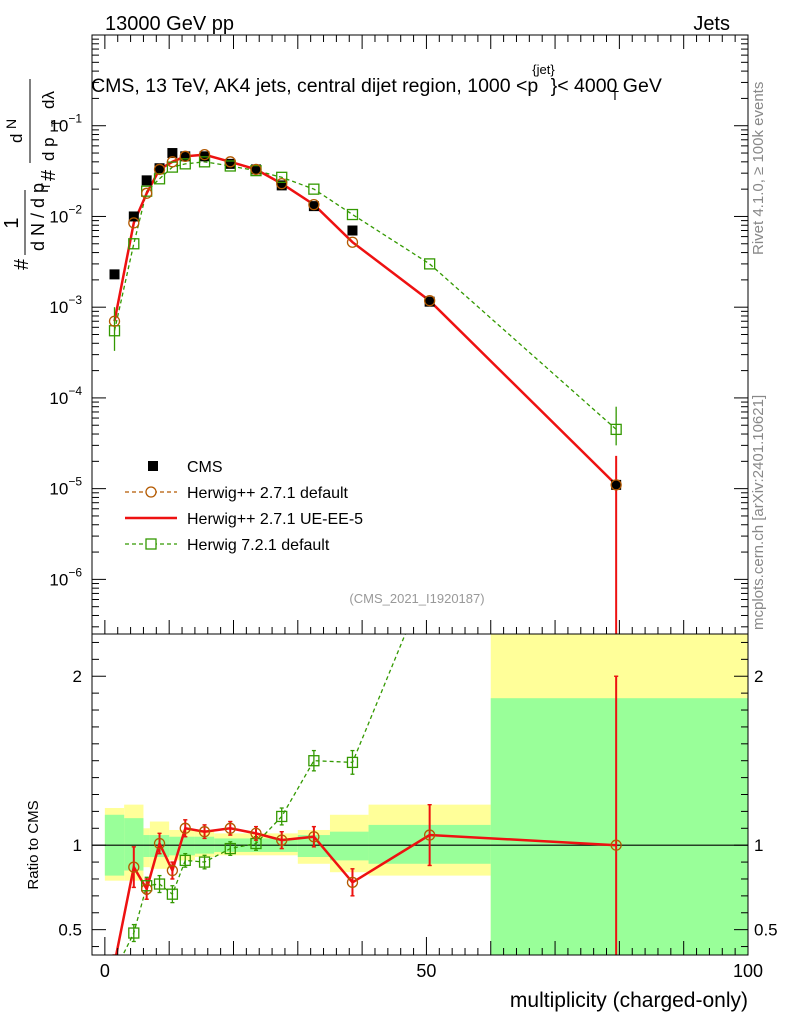 Image resolution: width=786 pixels, height=1024 pixels. I want to click on header-left: 13000 GeV pp, so click(169, 24).